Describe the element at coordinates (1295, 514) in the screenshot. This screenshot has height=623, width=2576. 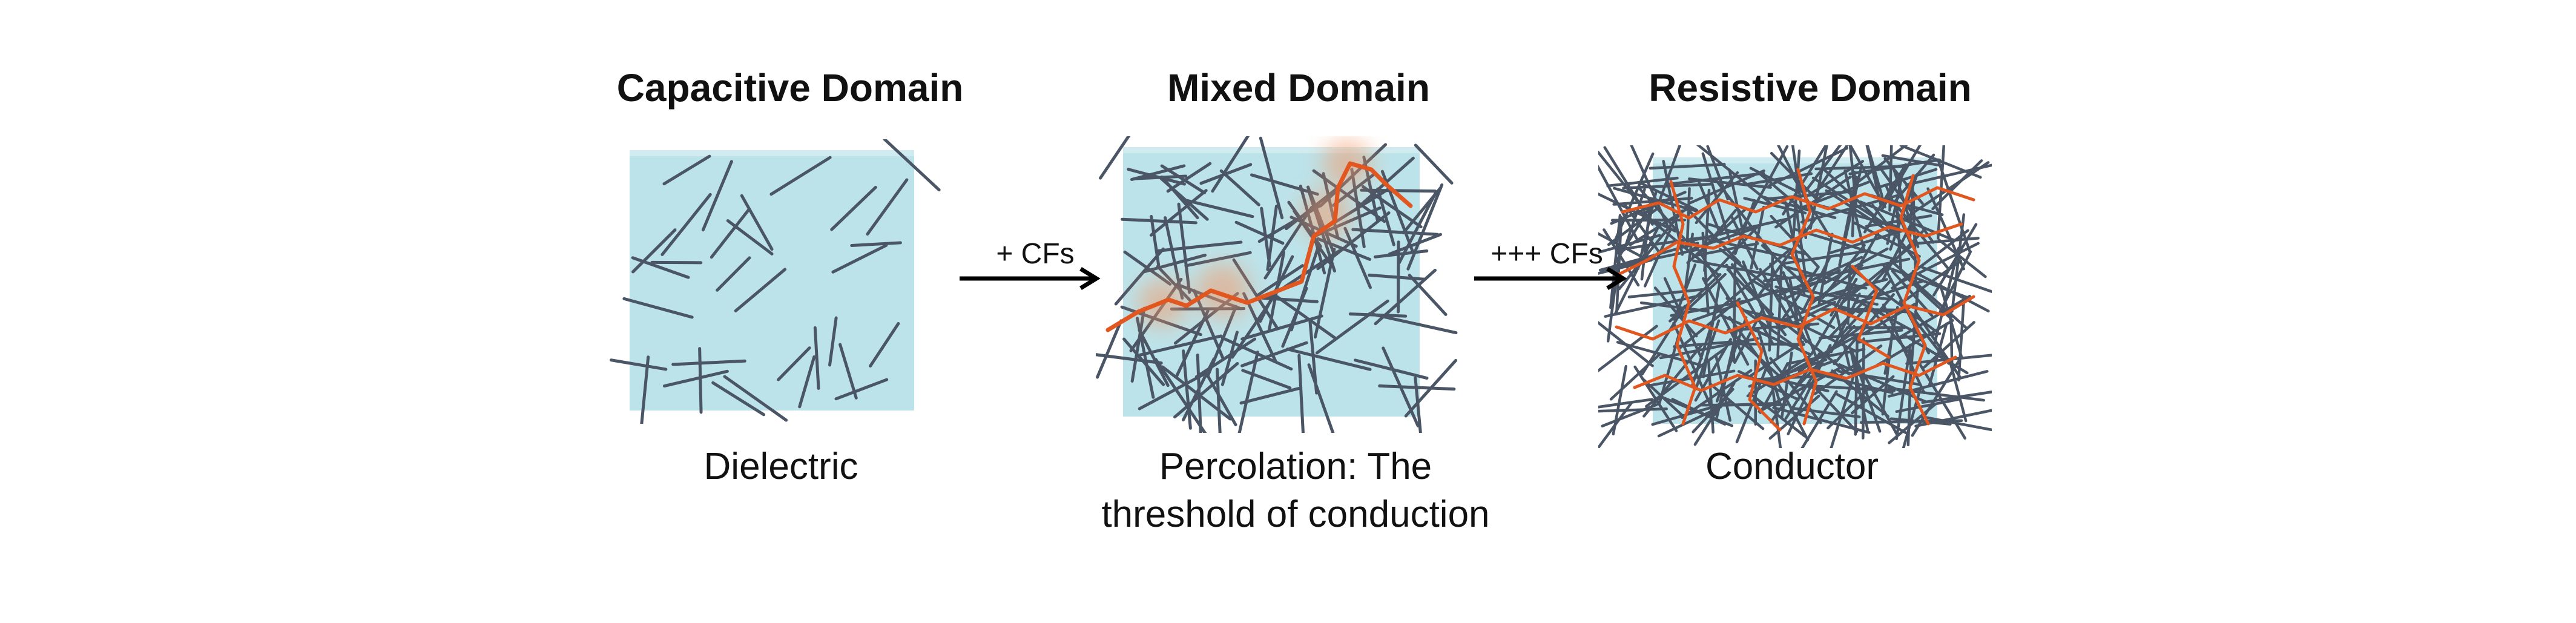
I see `caption-line: threshold of conduction` at that location.